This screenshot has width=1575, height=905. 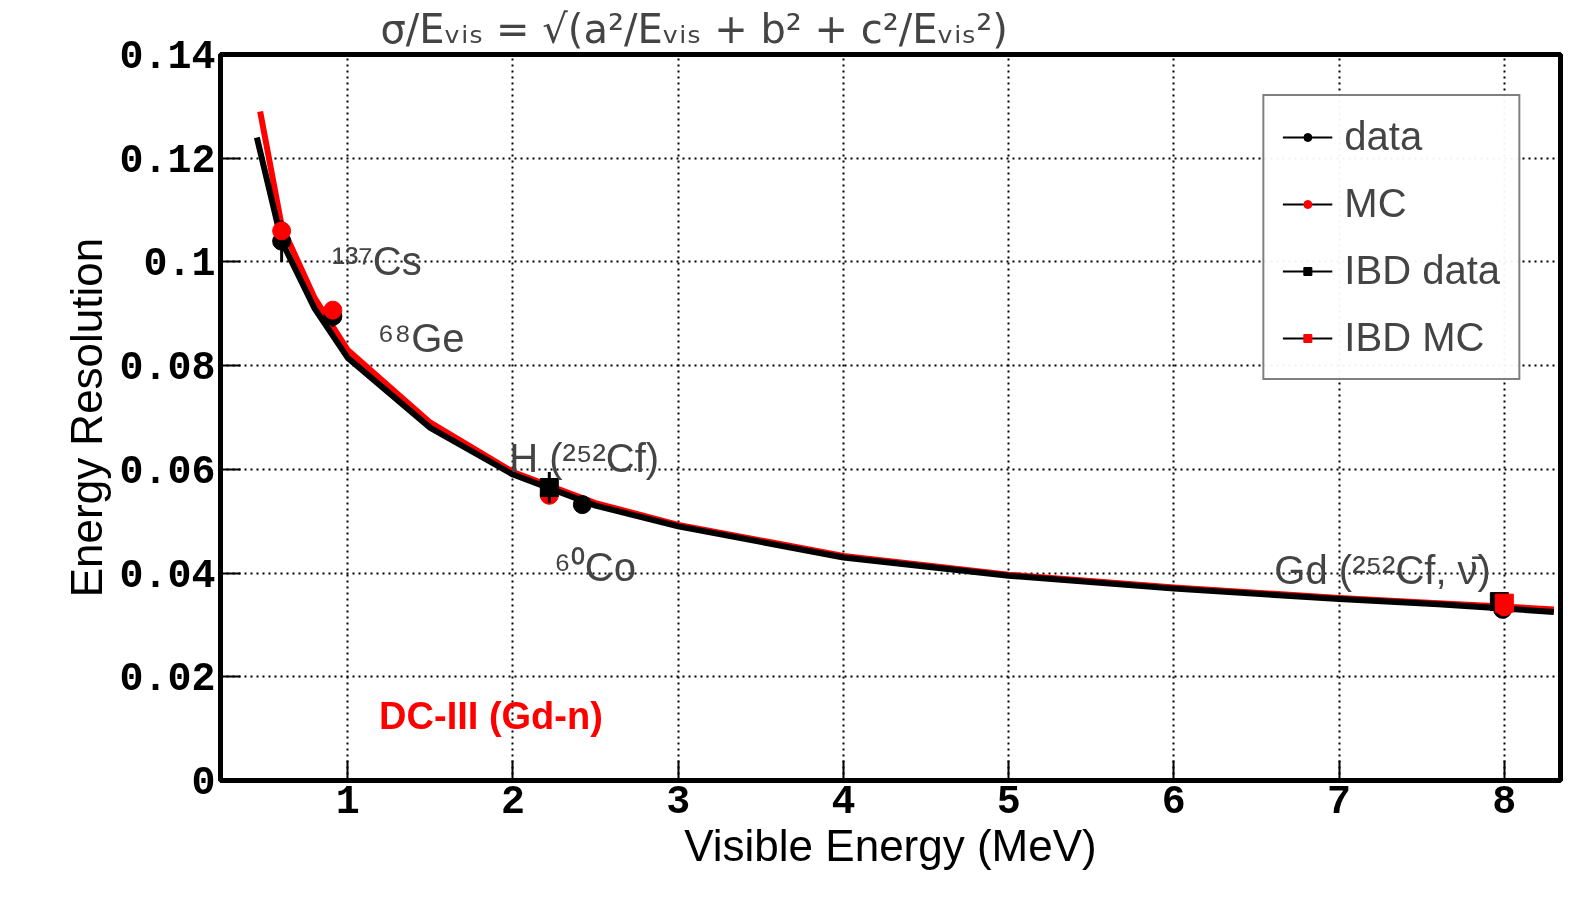 I want to click on x-tick-label: 1, so click(x=347, y=802).